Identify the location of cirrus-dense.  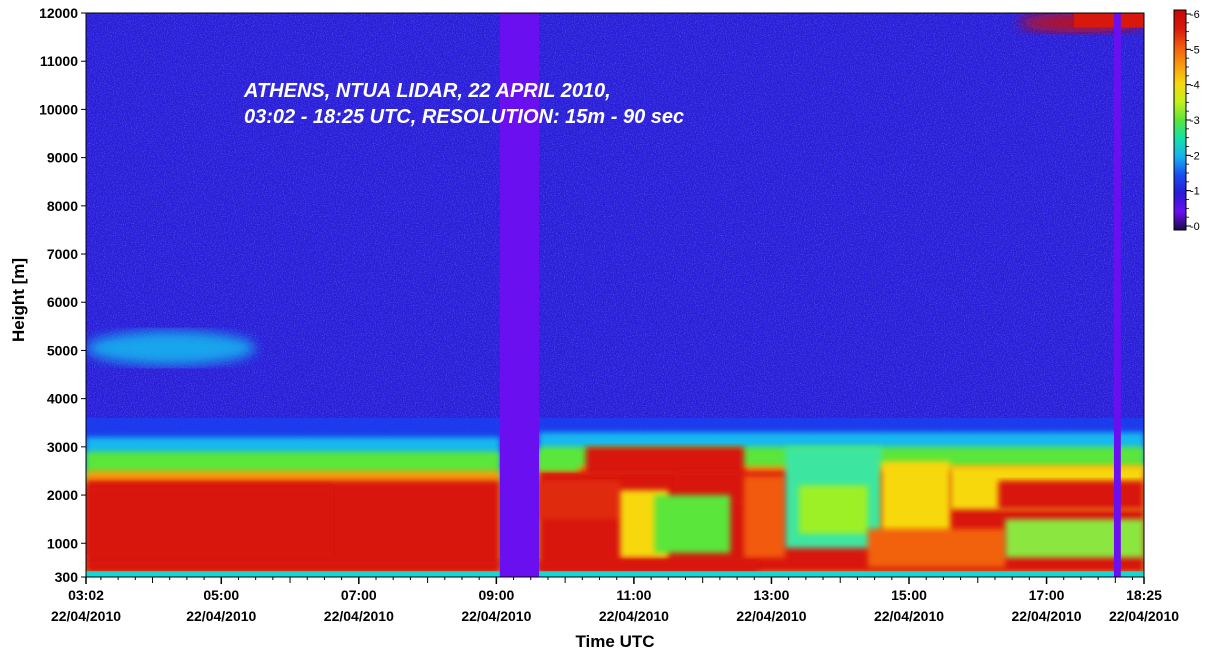
(1109, 20).